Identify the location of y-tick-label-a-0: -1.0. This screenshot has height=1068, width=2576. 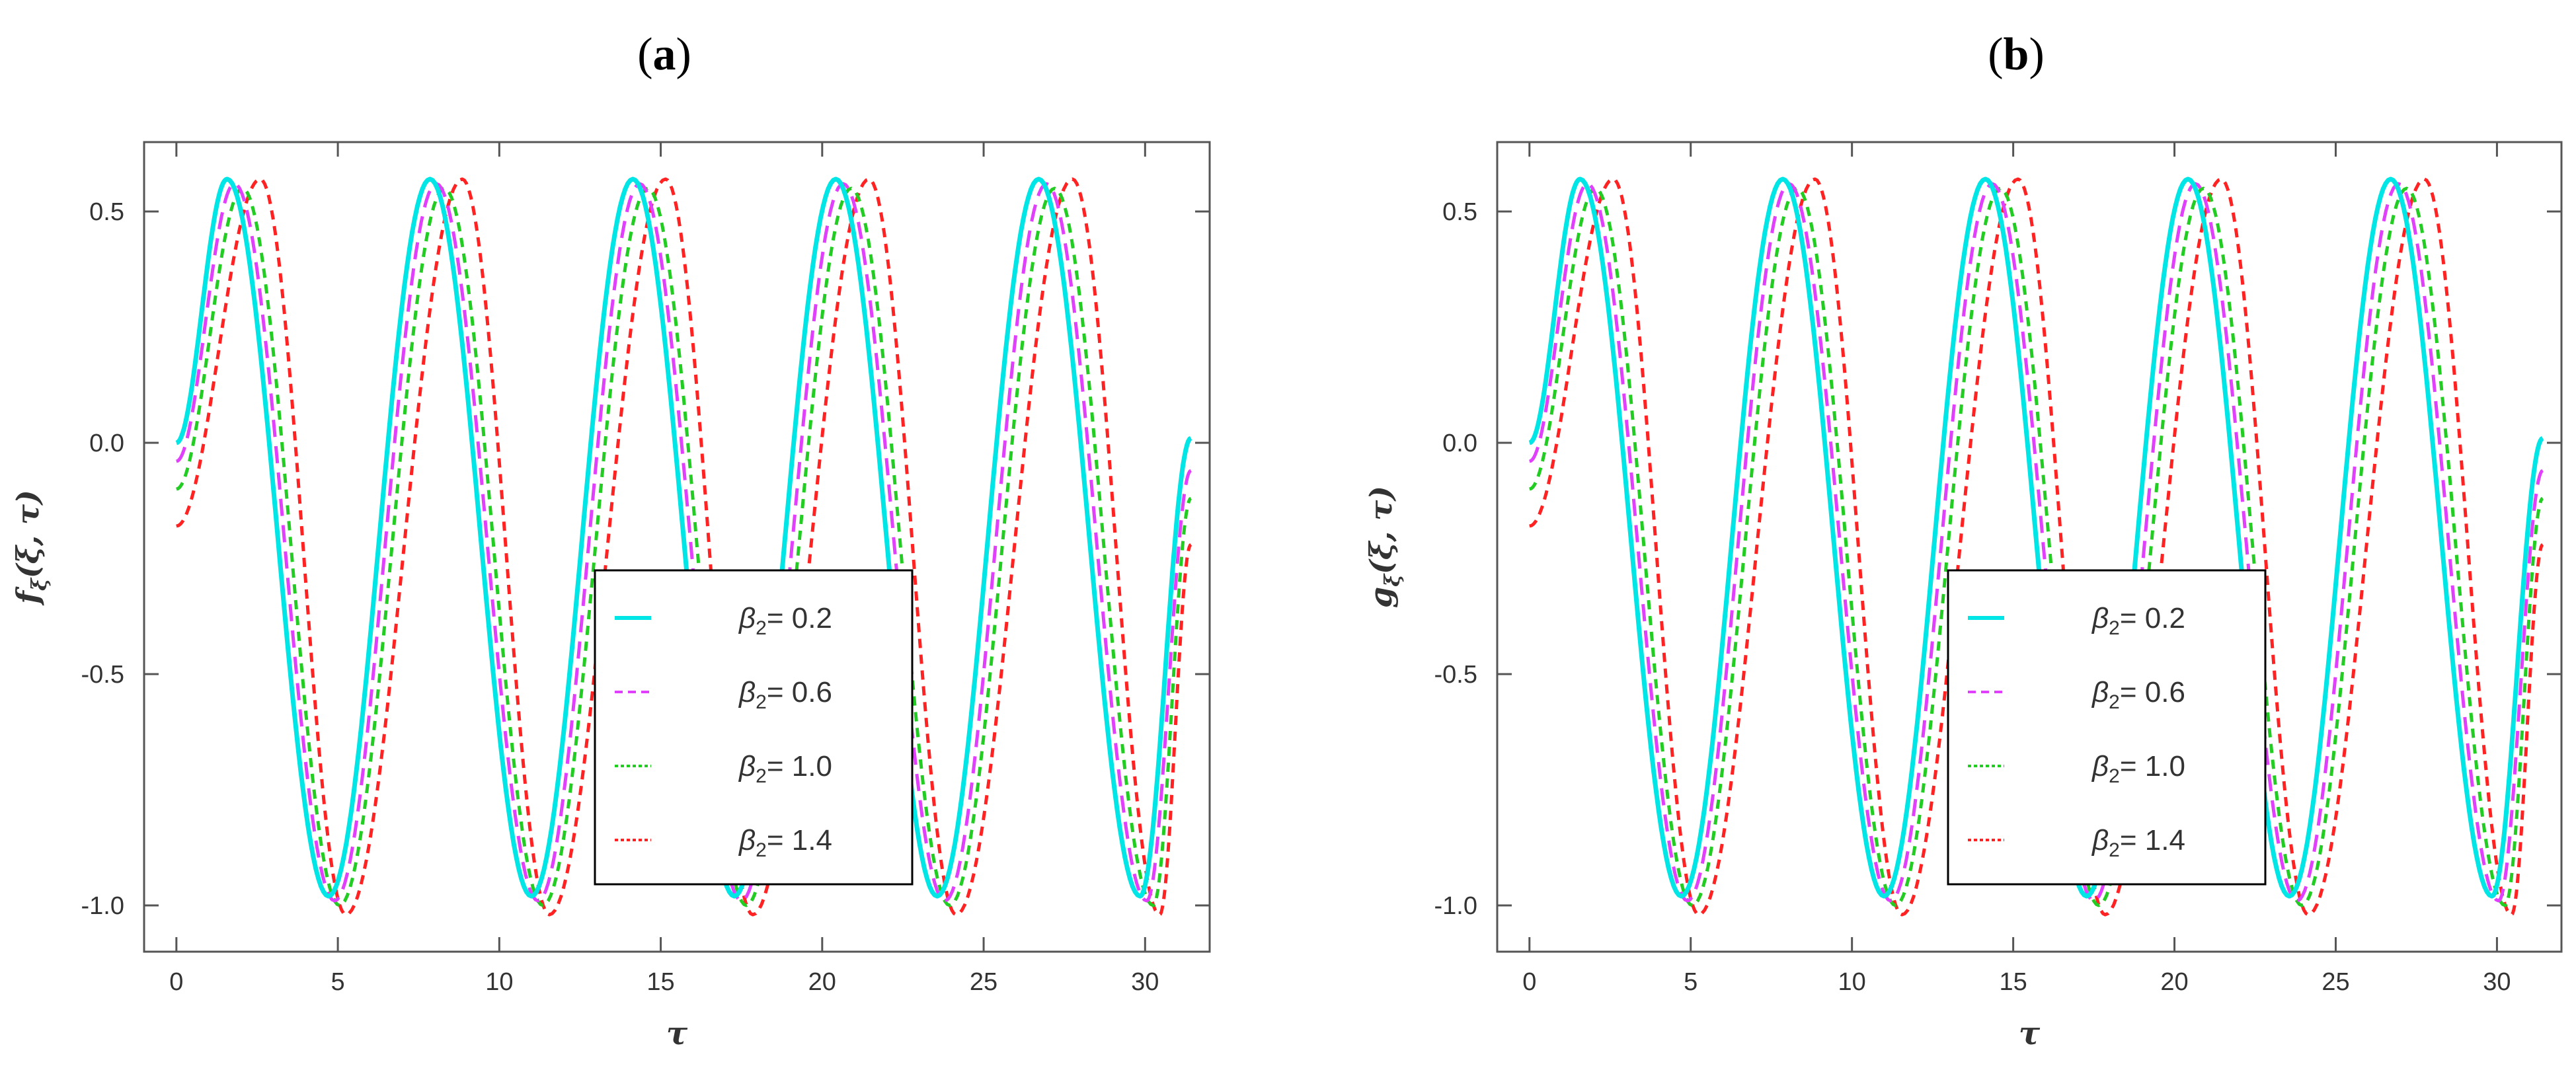
(102, 906).